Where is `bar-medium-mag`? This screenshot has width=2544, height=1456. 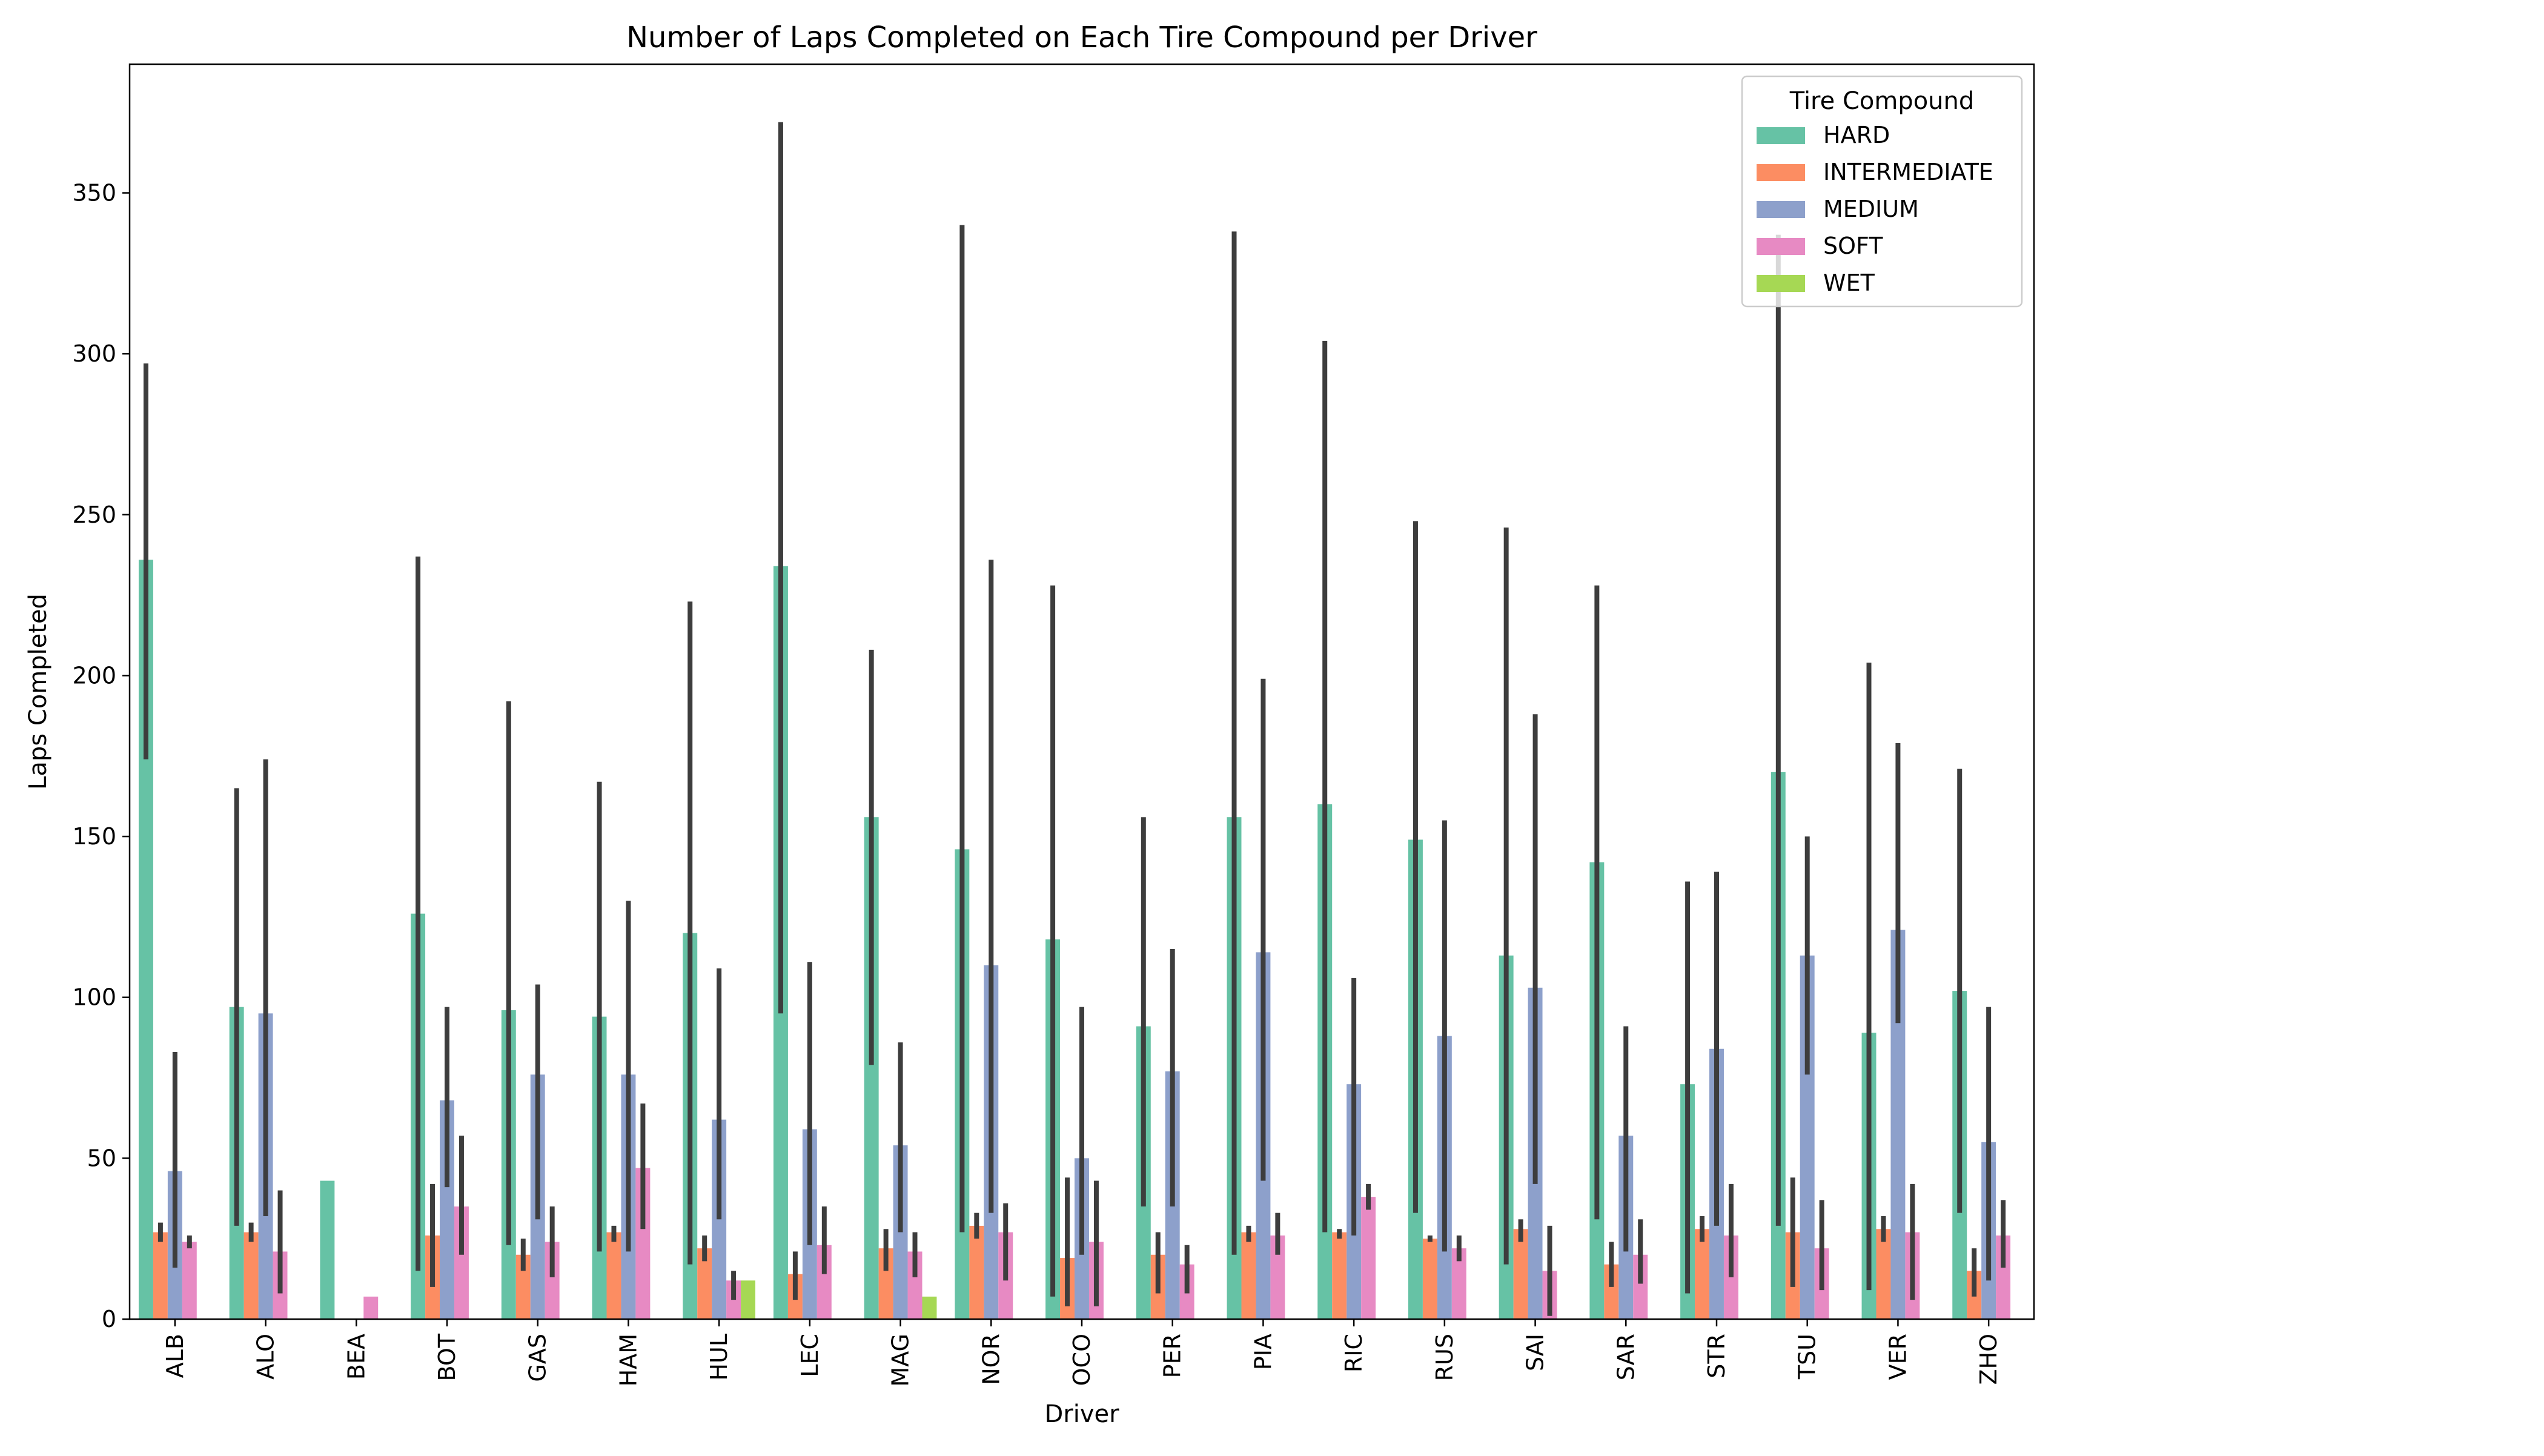 bar-medium-mag is located at coordinates (900, 1232).